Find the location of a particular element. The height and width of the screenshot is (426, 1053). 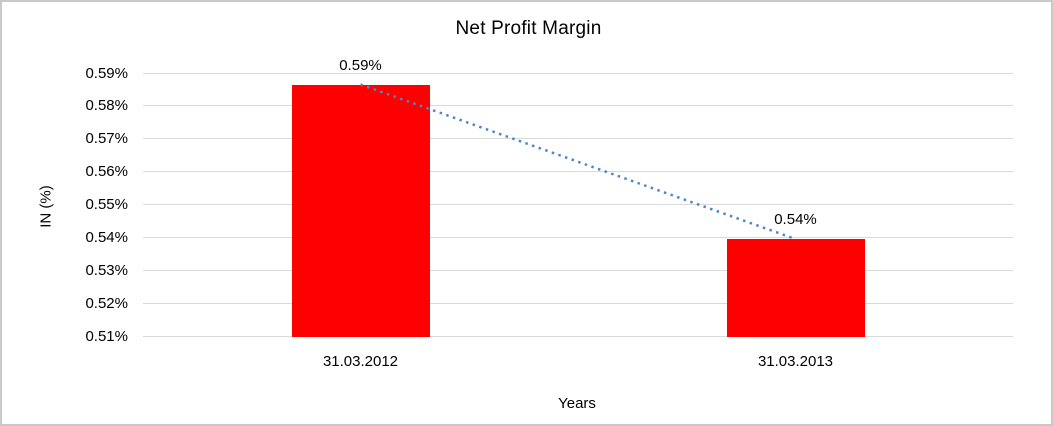

y-tick-label: 0.51% is located at coordinates (106, 336).